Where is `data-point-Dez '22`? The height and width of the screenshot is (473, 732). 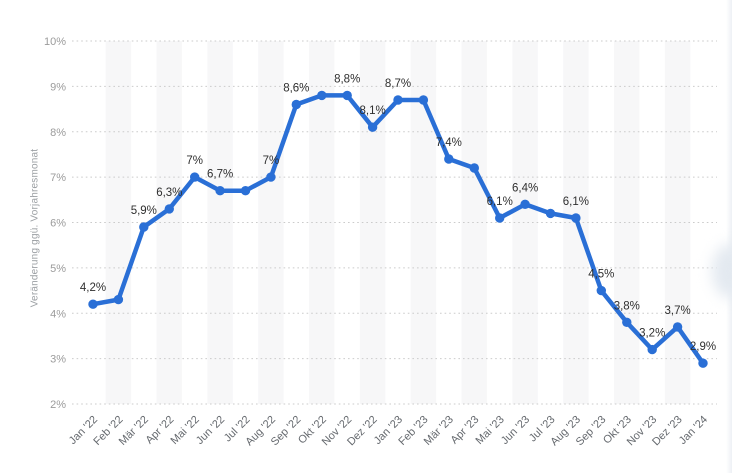
data-point-Dez '22 is located at coordinates (372, 127).